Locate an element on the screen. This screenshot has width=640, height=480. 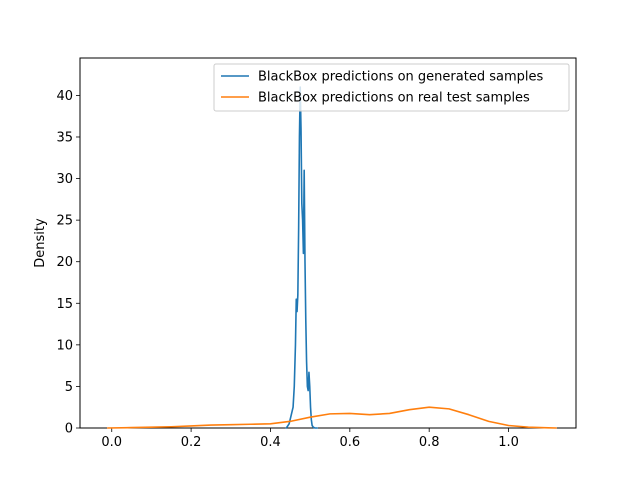
y-tick-label: 5 is located at coordinates (69, 387).